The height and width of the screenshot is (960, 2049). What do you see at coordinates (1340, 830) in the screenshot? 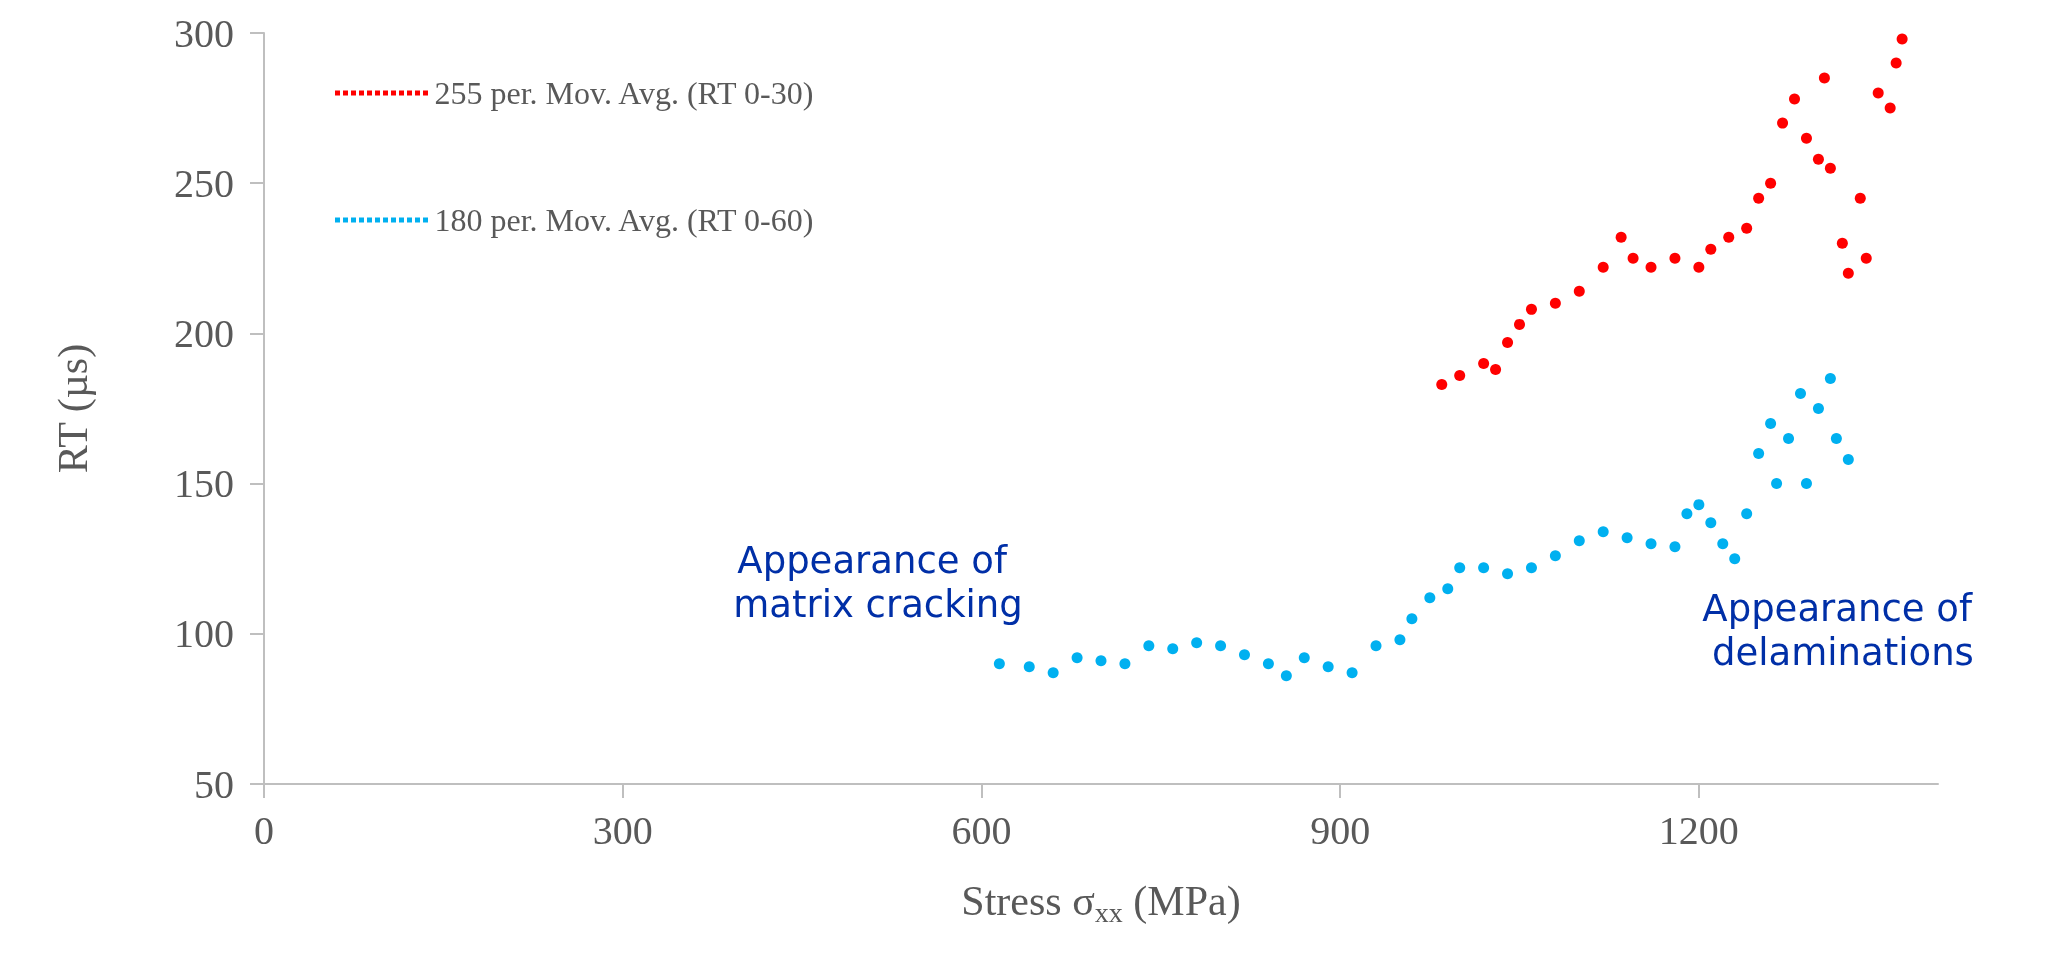
I see `x-tick-label: 900` at bounding box center [1340, 830].